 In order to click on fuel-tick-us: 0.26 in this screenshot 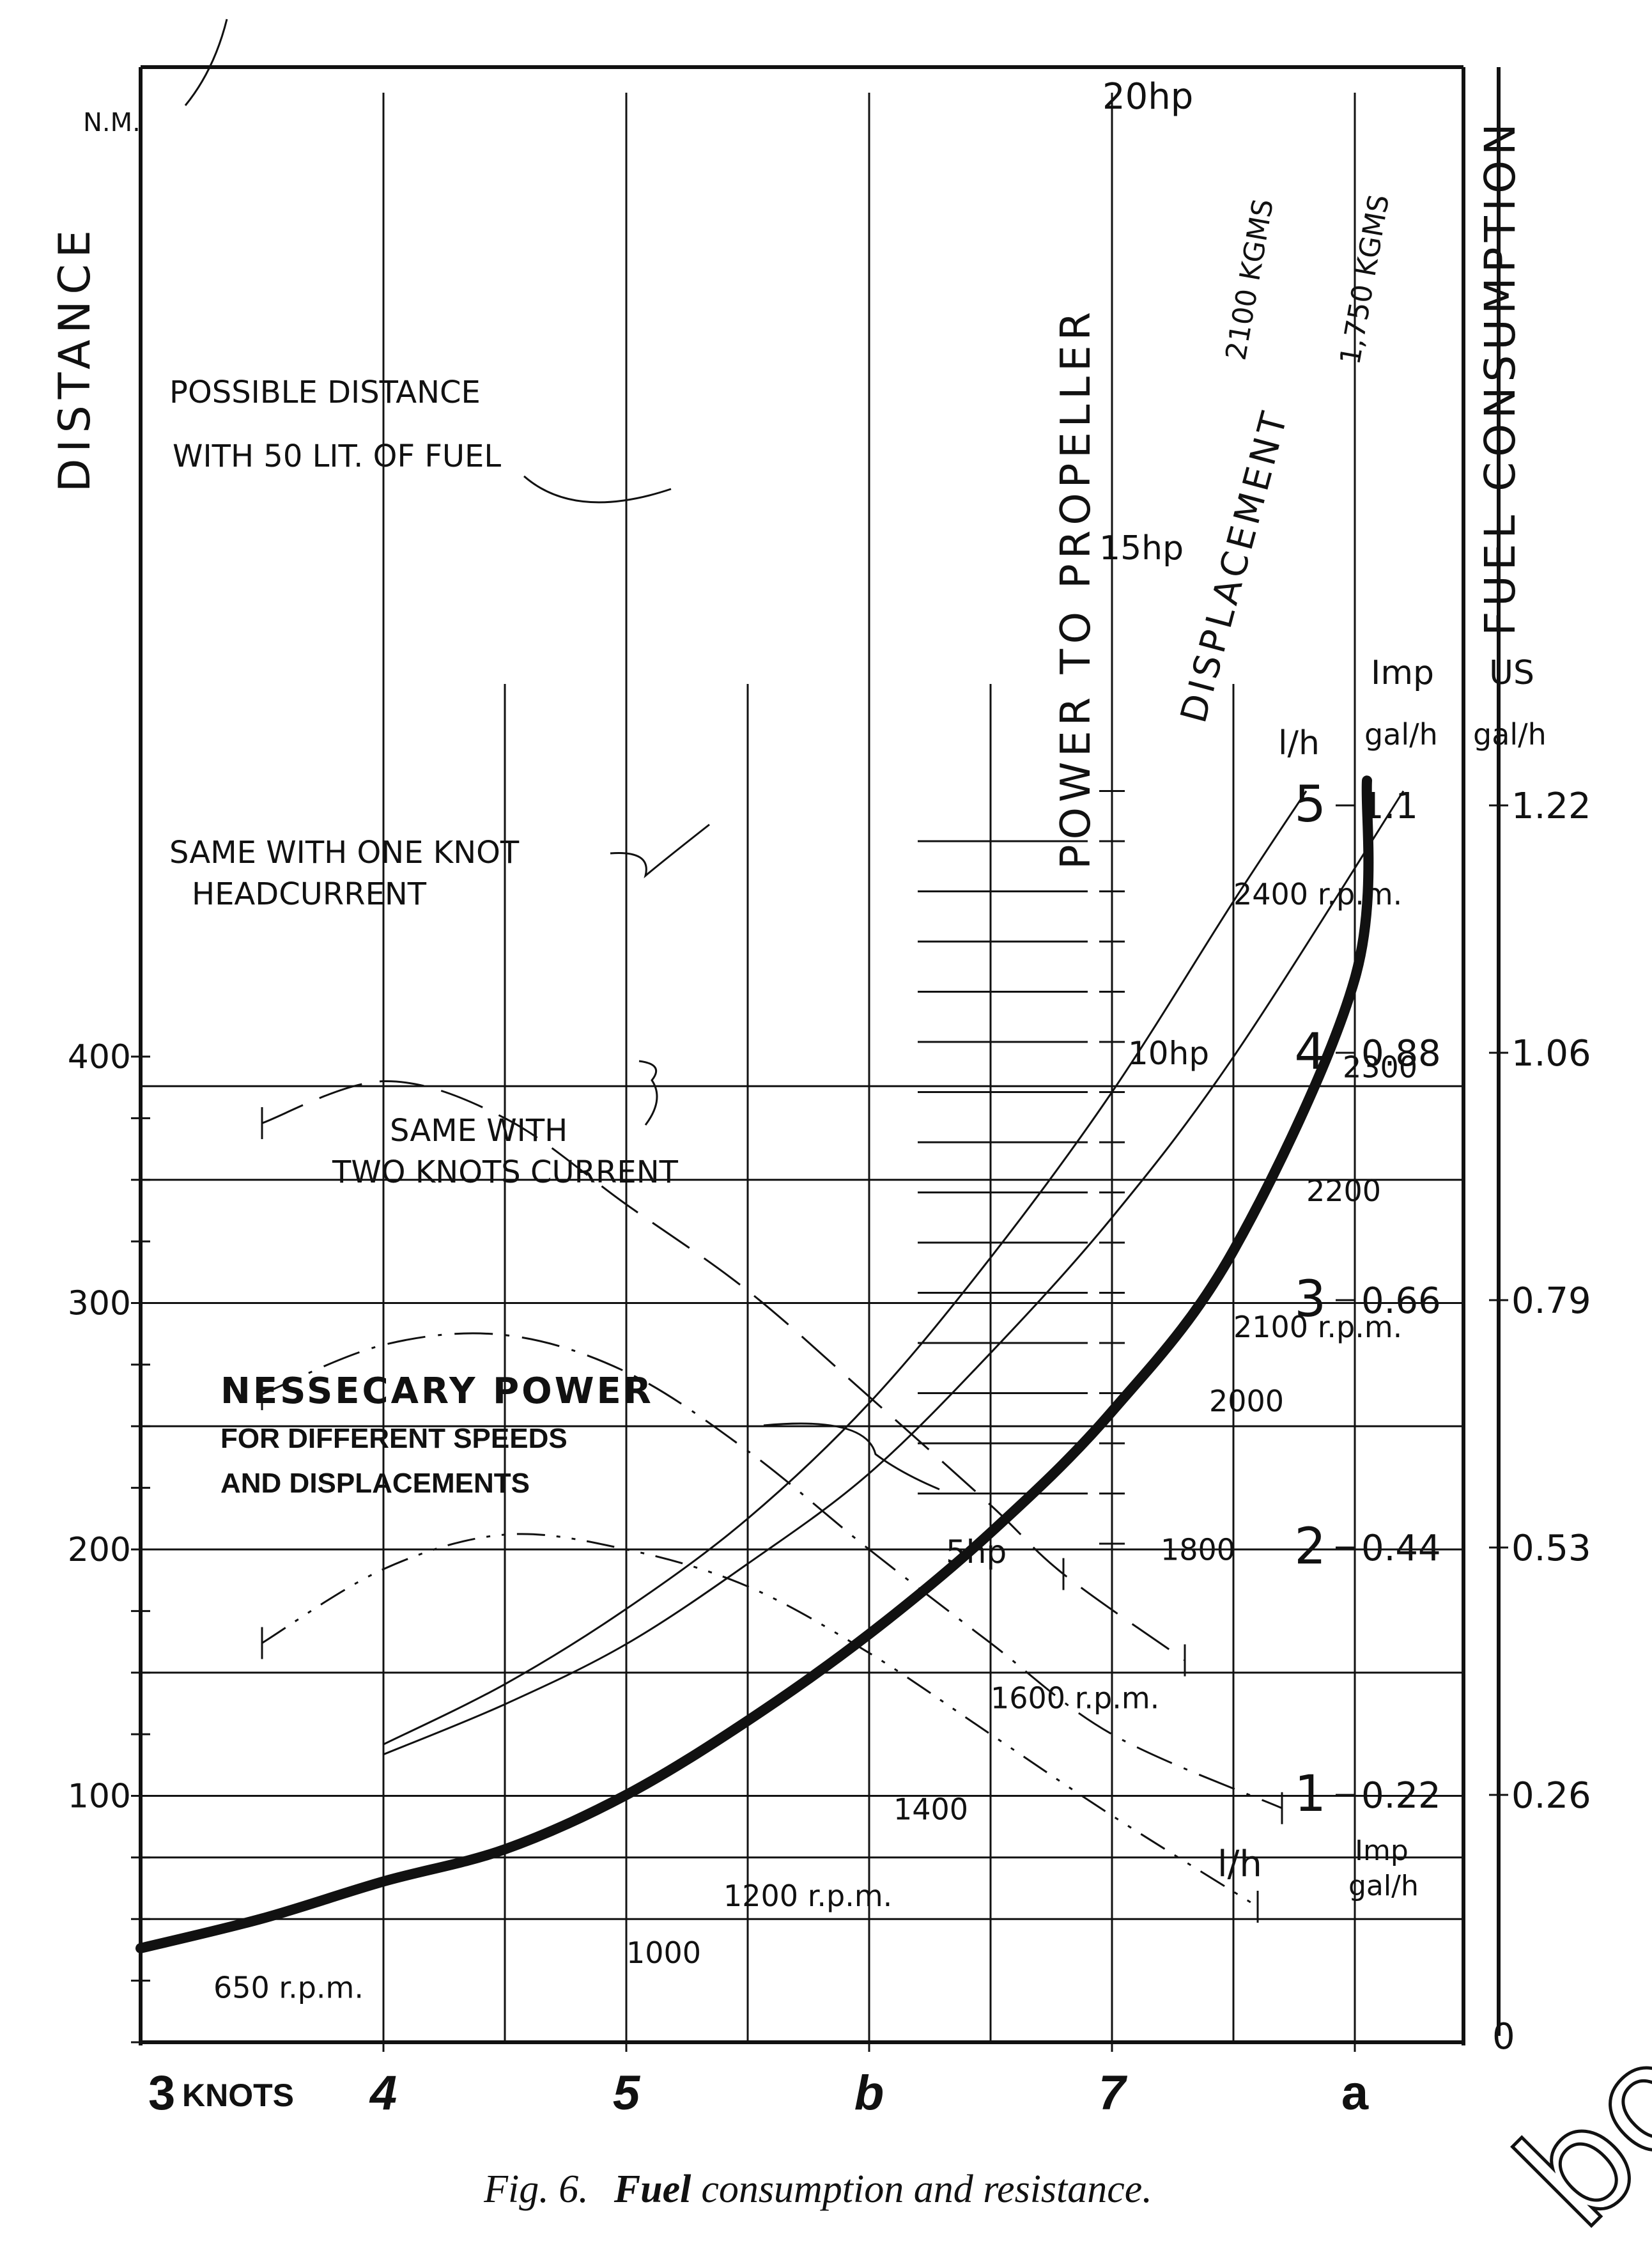, I will do `click(1551, 1796)`.